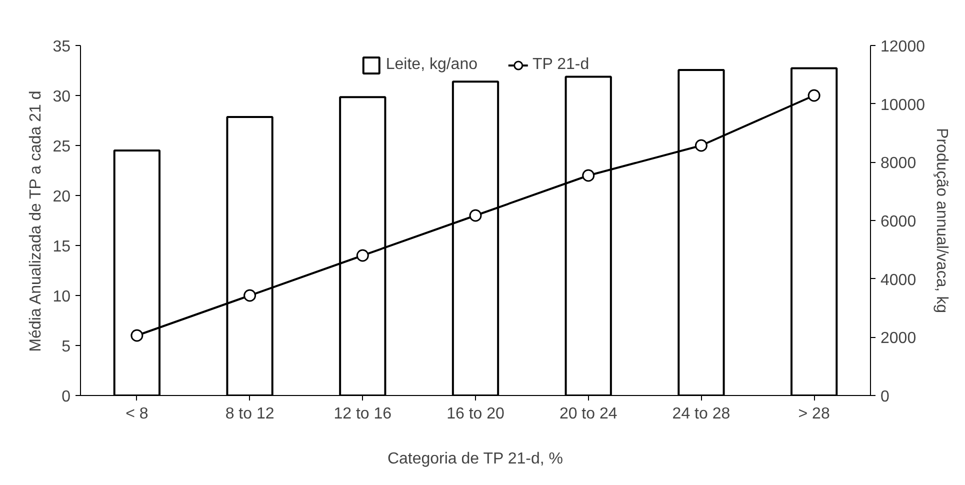  What do you see at coordinates (903, 47) in the screenshot?
I see `y2-tick-label: 12000` at bounding box center [903, 47].